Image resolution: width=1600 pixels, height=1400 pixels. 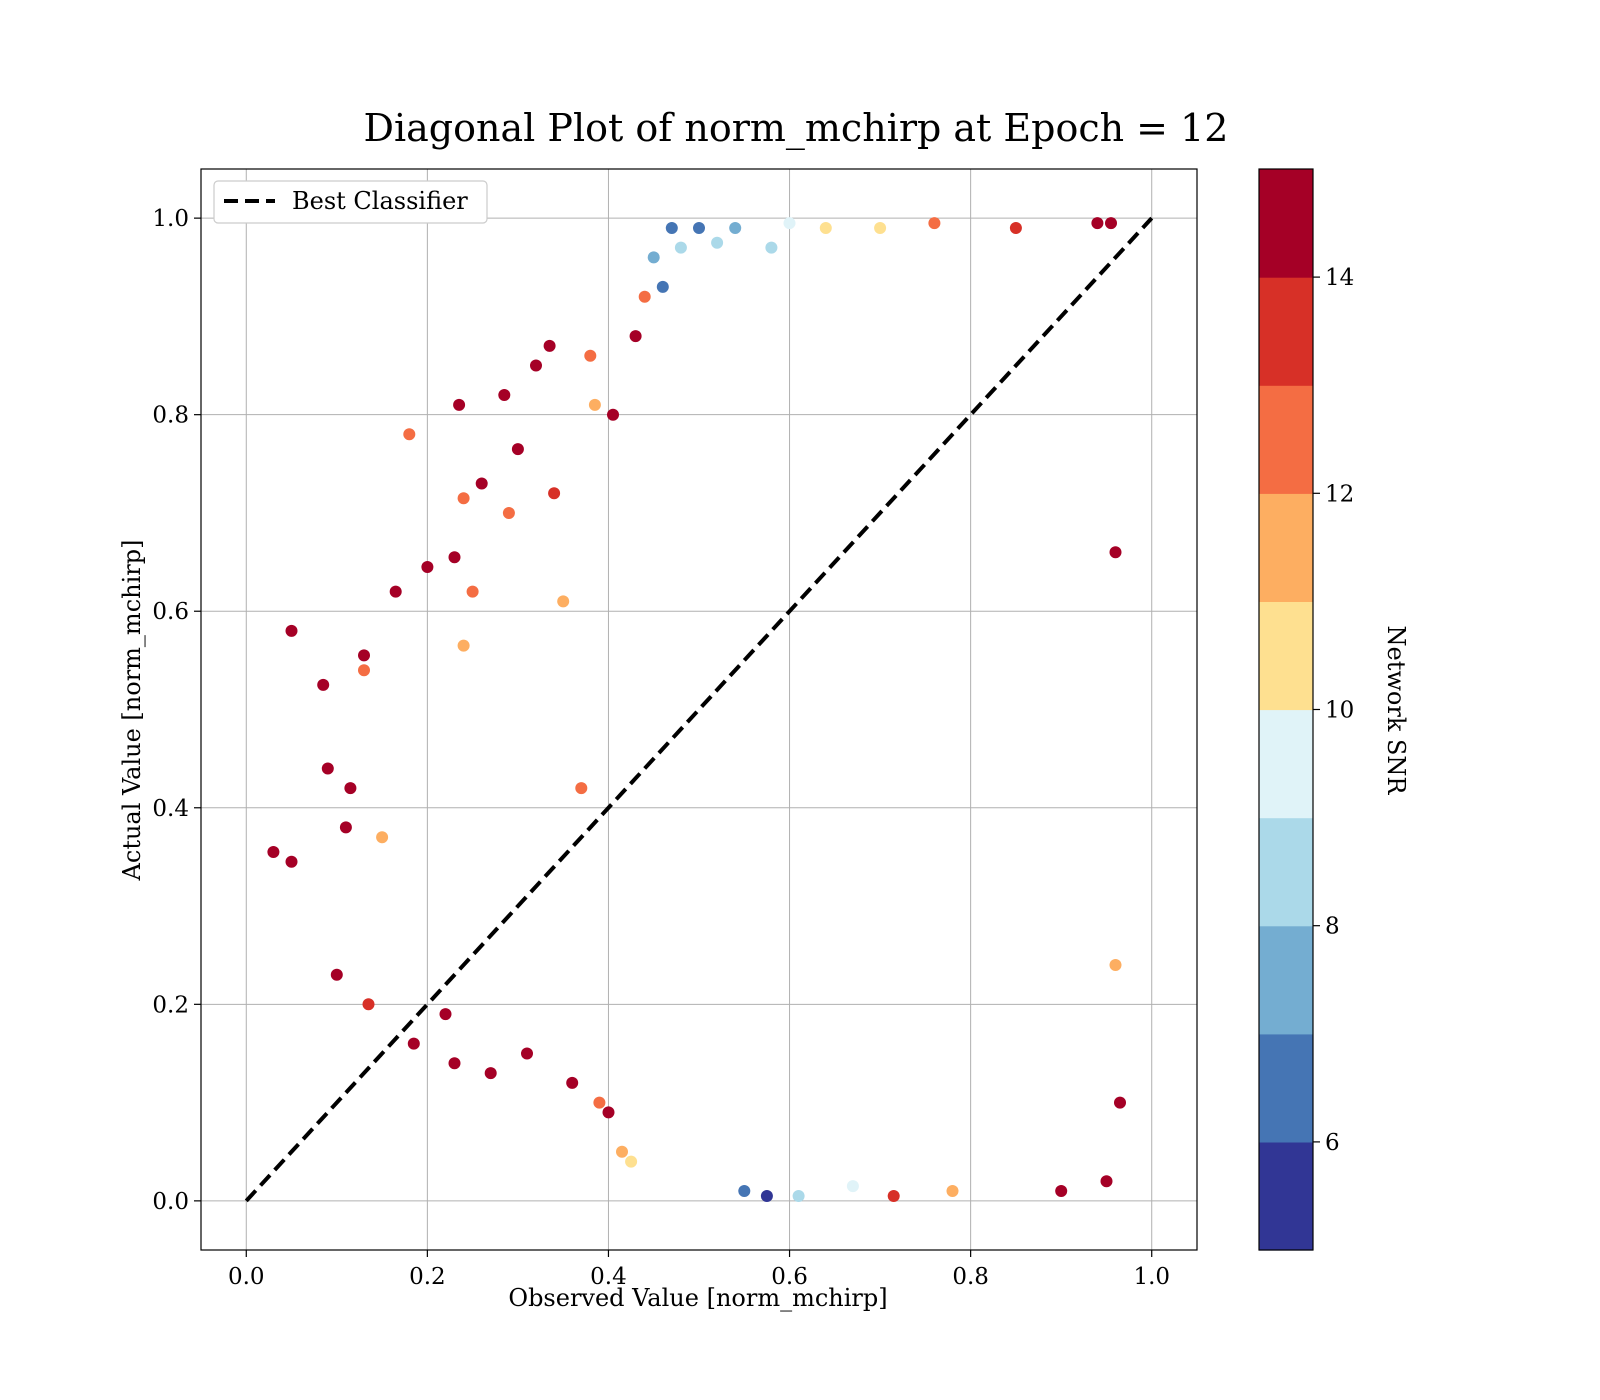 I want to click on y-tick-label: 0.4, so click(x=170, y=809).